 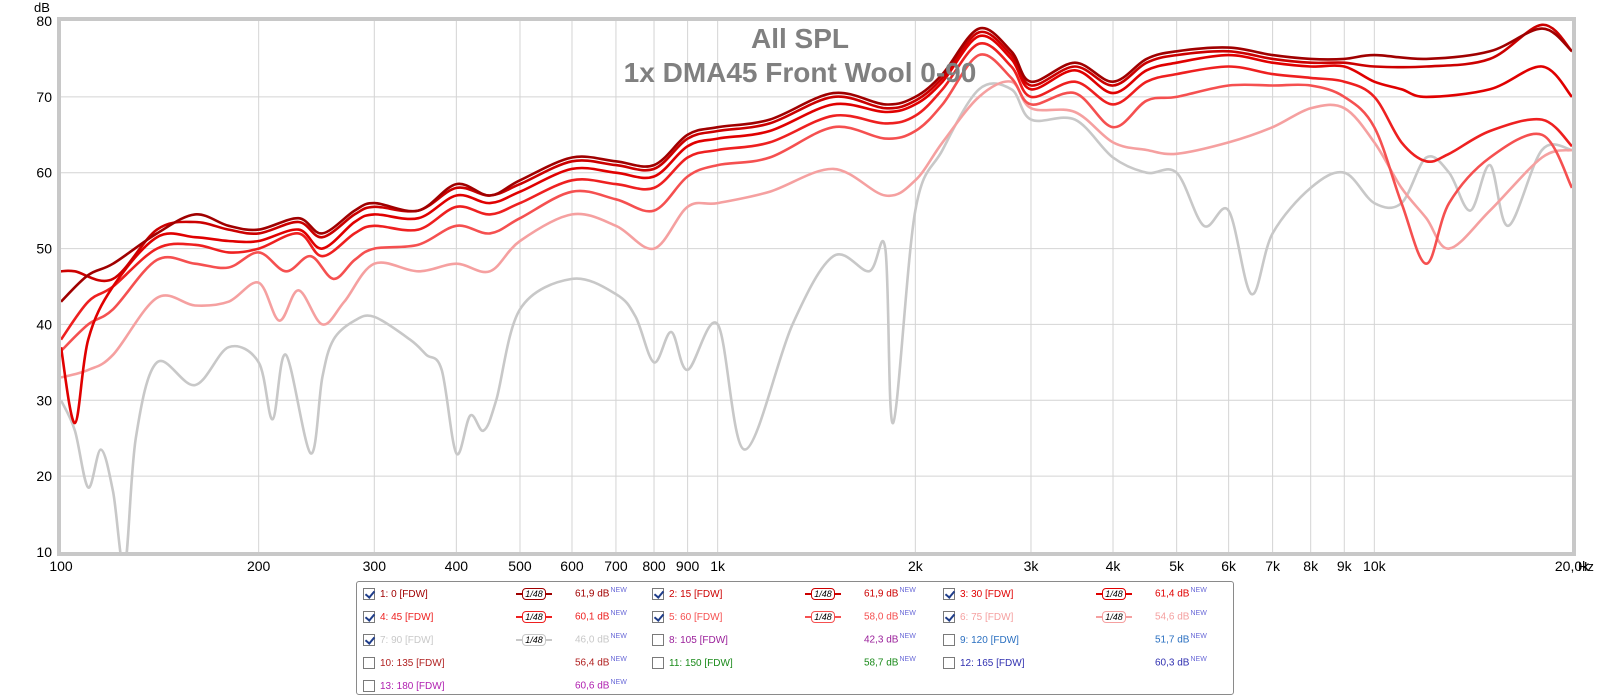 I want to click on legend-item: 5: 60 [FDW], so click(x=687, y=617).